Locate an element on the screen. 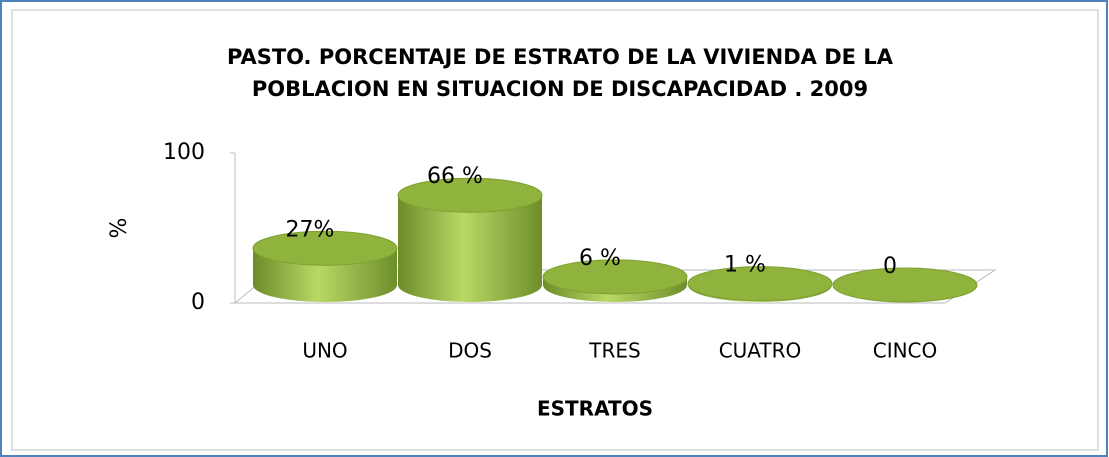 Image resolution: width=1109 pixels, height=457 pixels. x-tick-label: TRES is located at coordinates (614, 351).